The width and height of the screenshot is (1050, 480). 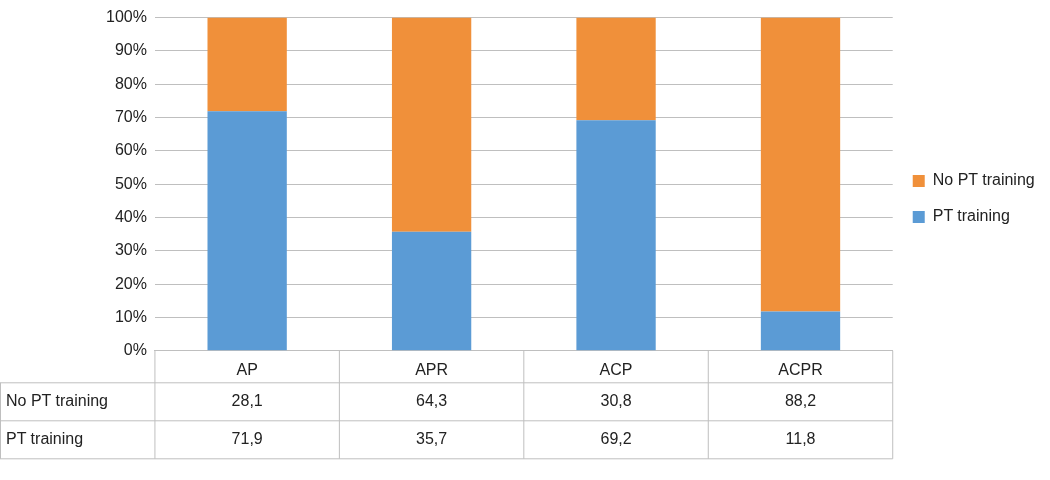 I want to click on legend-label: PT training, so click(x=971, y=216).